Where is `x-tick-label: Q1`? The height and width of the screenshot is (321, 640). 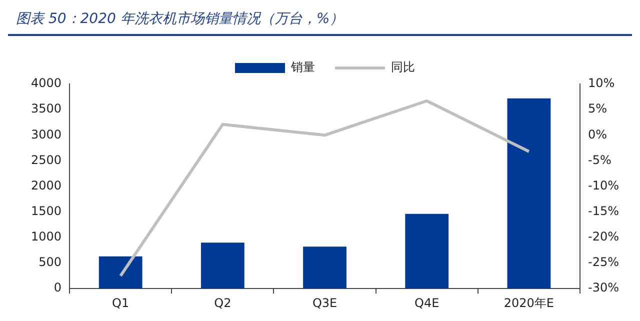 x-tick-label: Q1 is located at coordinates (121, 303).